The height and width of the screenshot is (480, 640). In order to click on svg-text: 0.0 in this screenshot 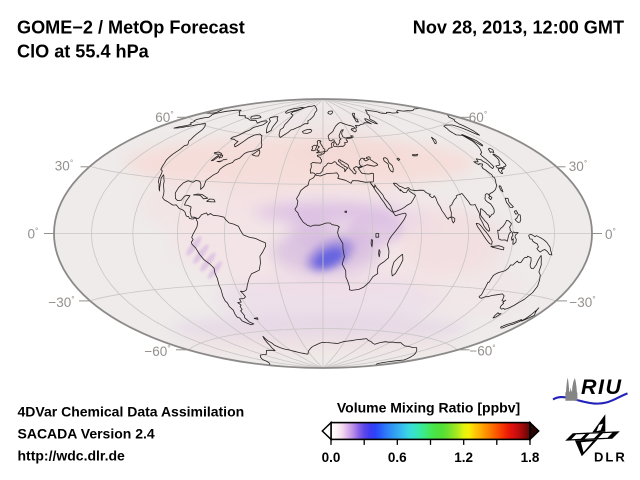, I will do `click(331, 457)`.